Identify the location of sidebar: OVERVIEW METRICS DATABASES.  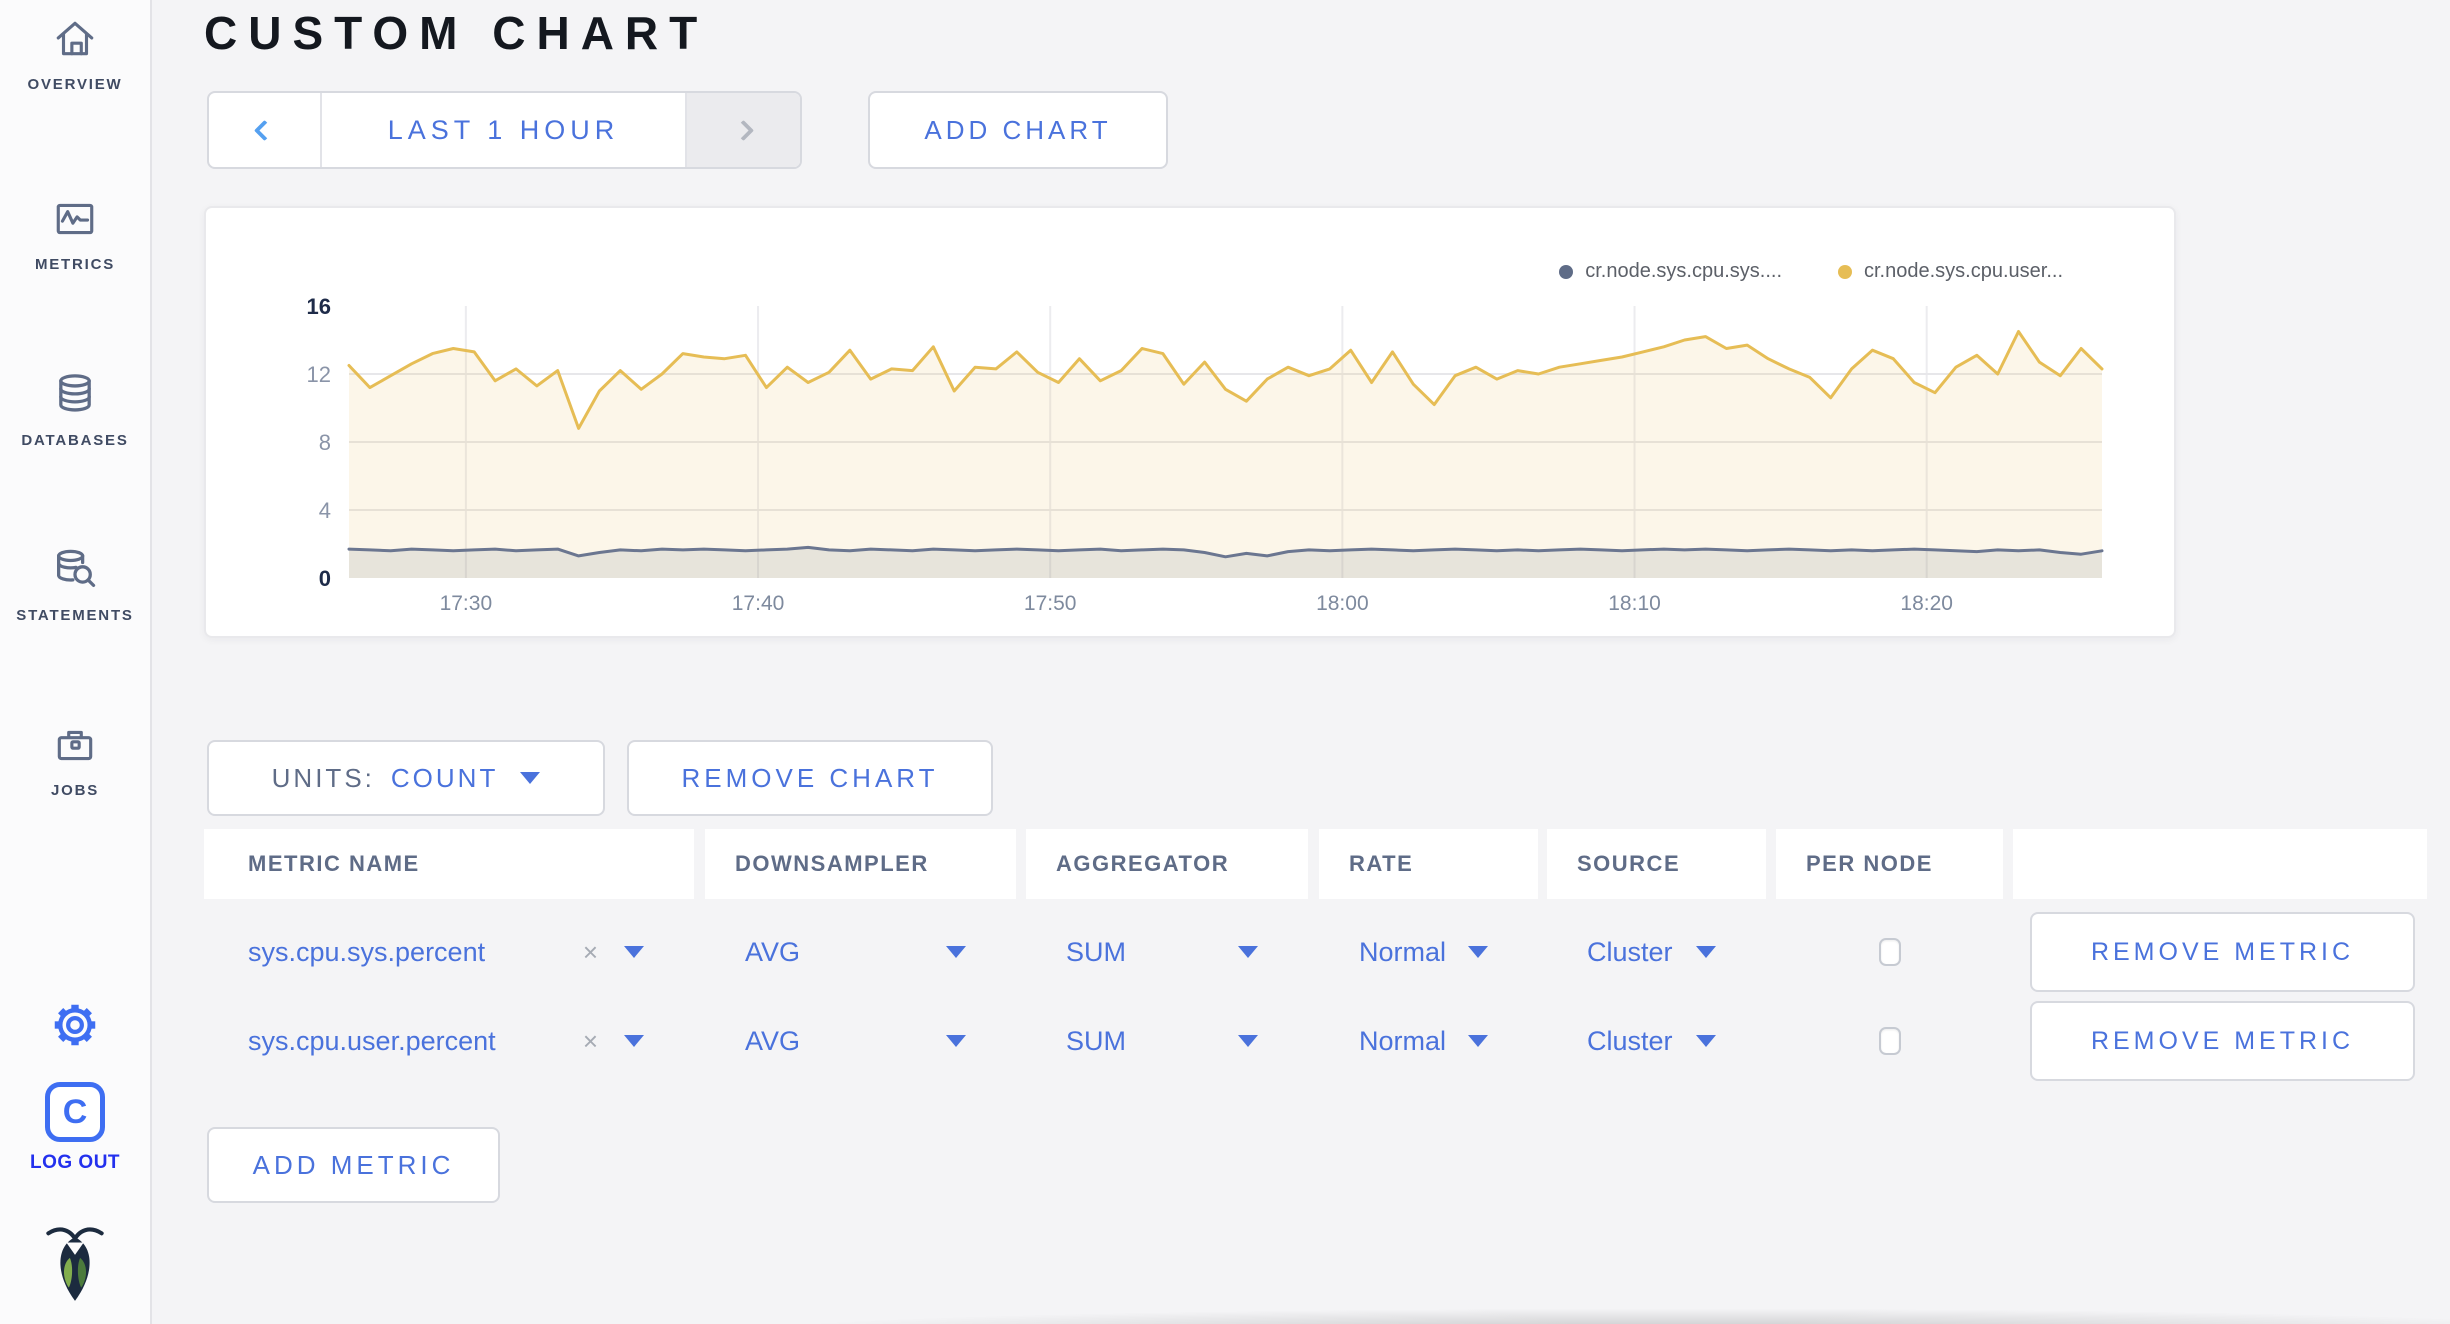
(76, 662).